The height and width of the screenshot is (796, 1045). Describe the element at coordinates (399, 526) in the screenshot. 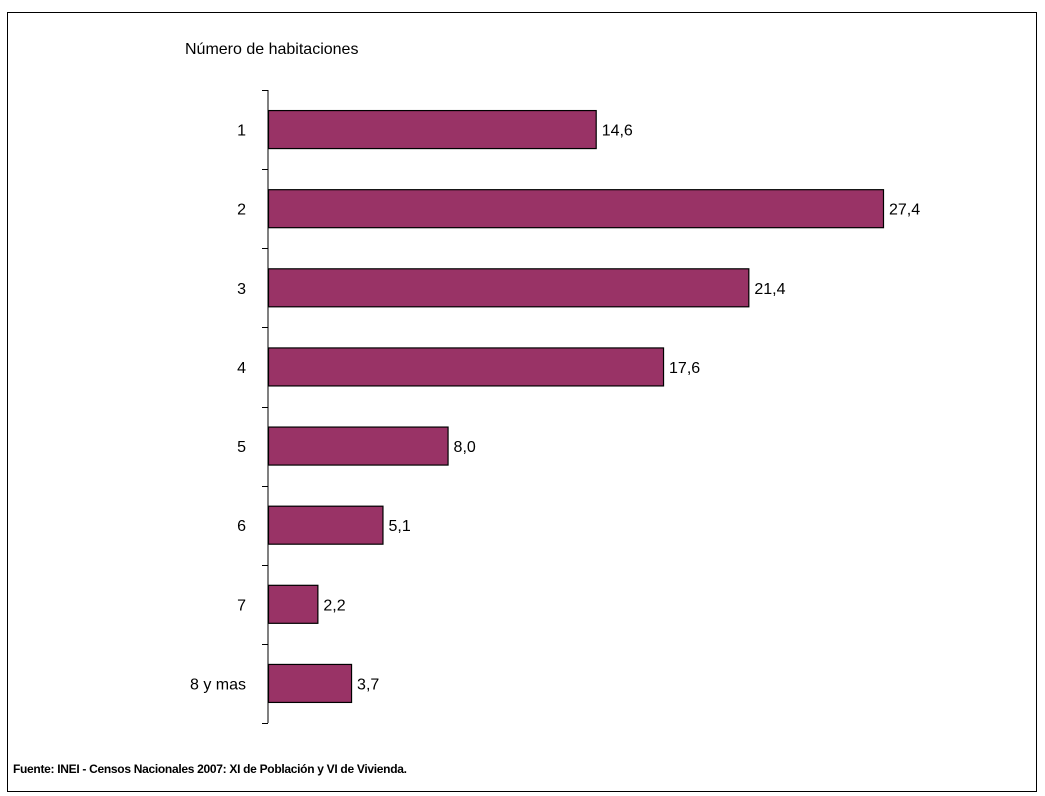

I see `data-label: 5,1` at that location.